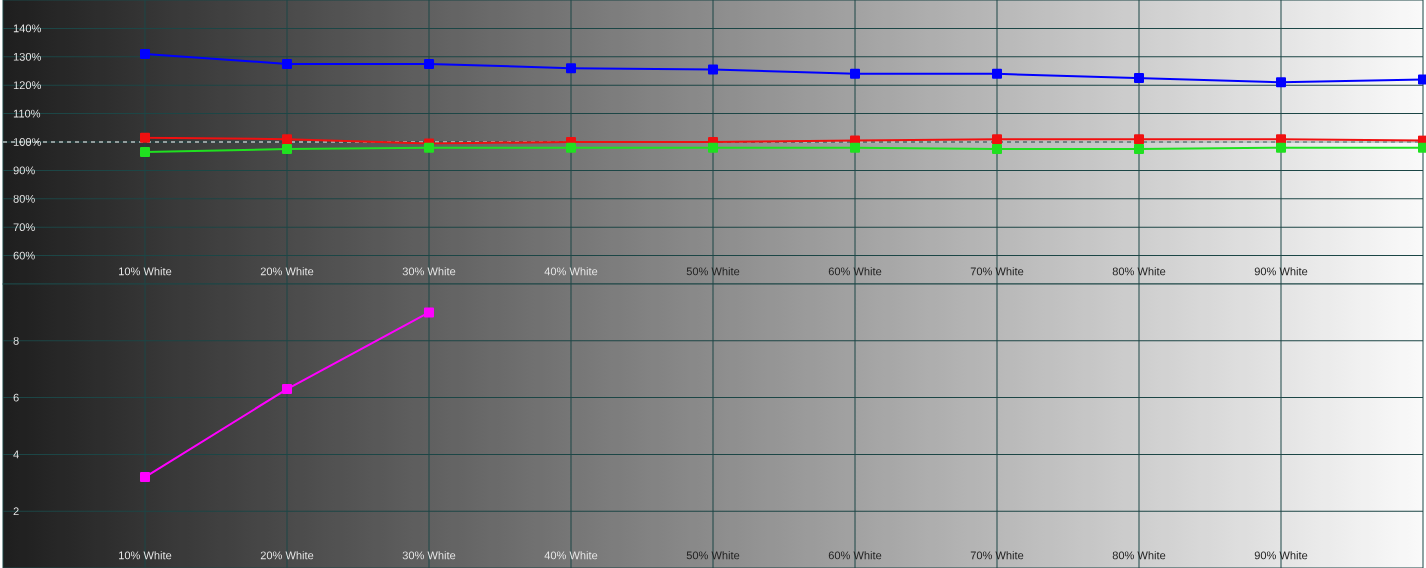  Describe the element at coordinates (27, 142) in the screenshot. I see `y-tick-label: 100%` at that location.